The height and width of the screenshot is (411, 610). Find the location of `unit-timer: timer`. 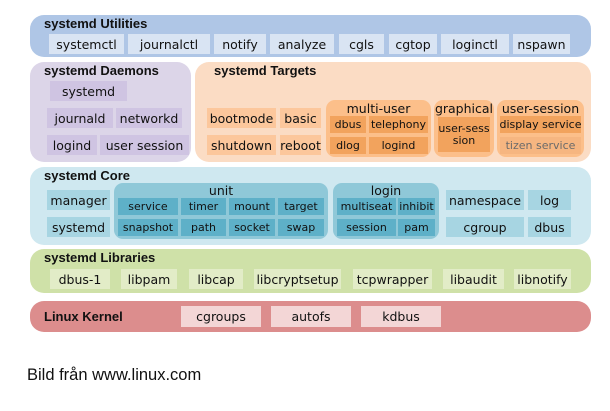

unit-timer: timer is located at coordinates (203, 206).